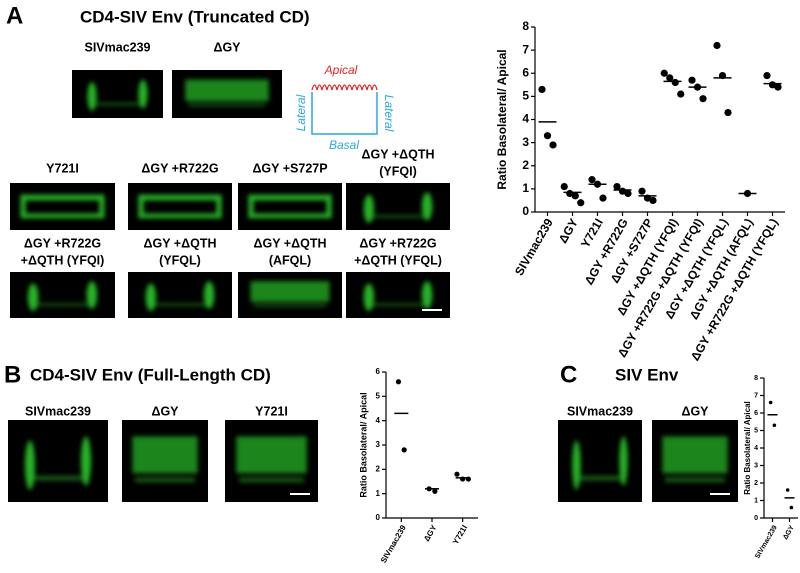 The height and width of the screenshot is (573, 800). Describe the element at coordinates (344, 113) in the screenshot. I see `basolateral-membrane` at that location.